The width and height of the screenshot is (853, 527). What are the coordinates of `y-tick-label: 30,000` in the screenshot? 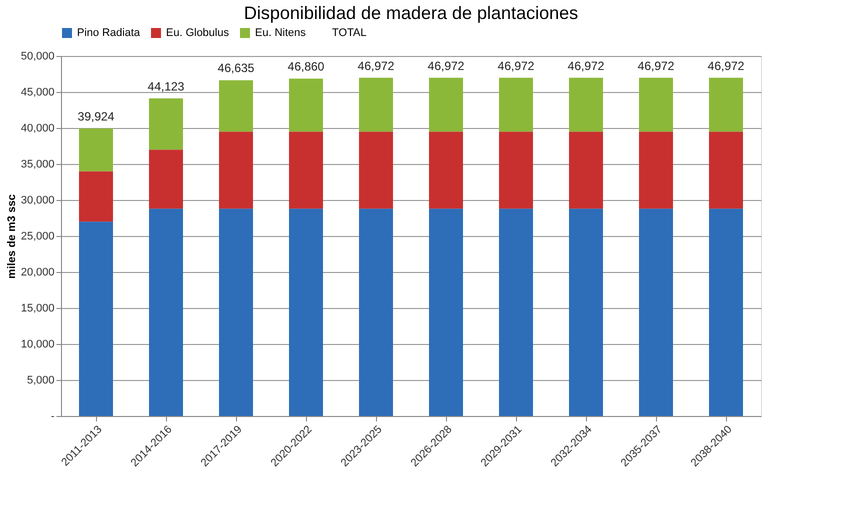 It's located at (37, 200).